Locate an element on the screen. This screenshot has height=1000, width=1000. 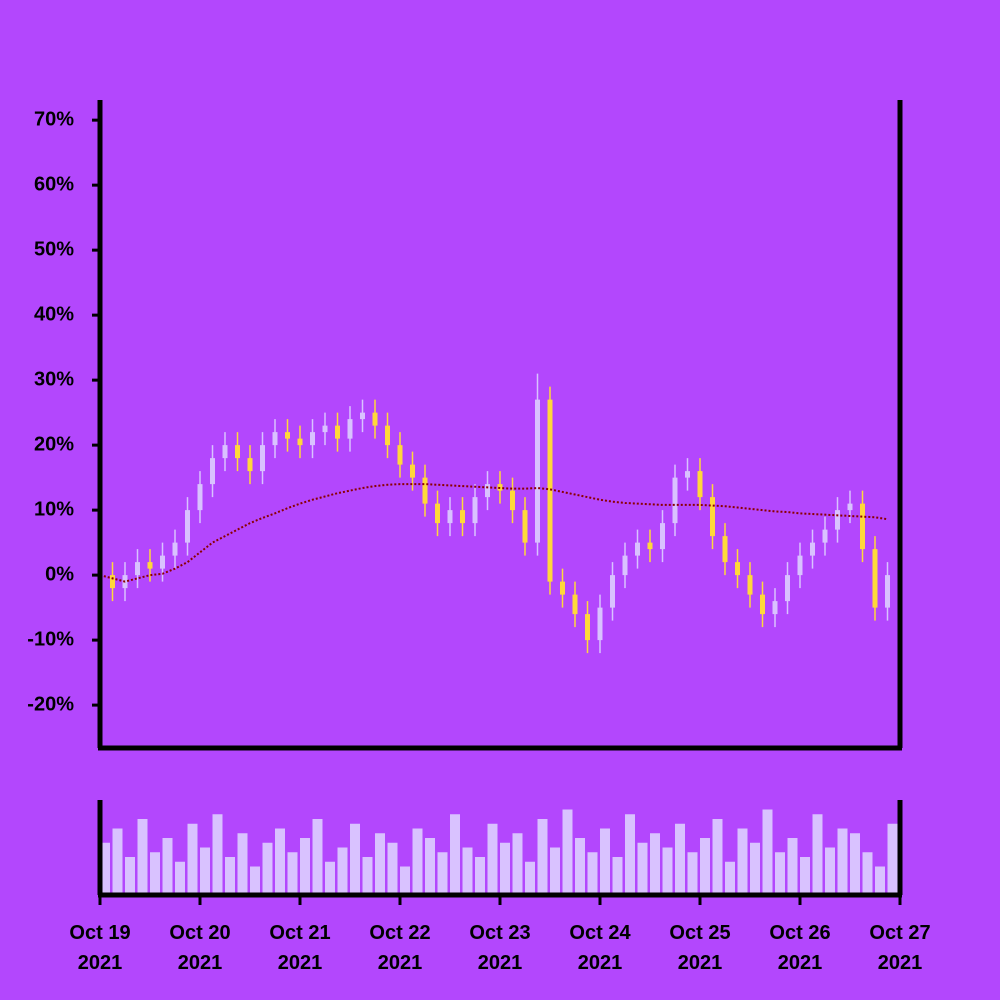
y-tick-label: 70% is located at coordinates (54, 119).